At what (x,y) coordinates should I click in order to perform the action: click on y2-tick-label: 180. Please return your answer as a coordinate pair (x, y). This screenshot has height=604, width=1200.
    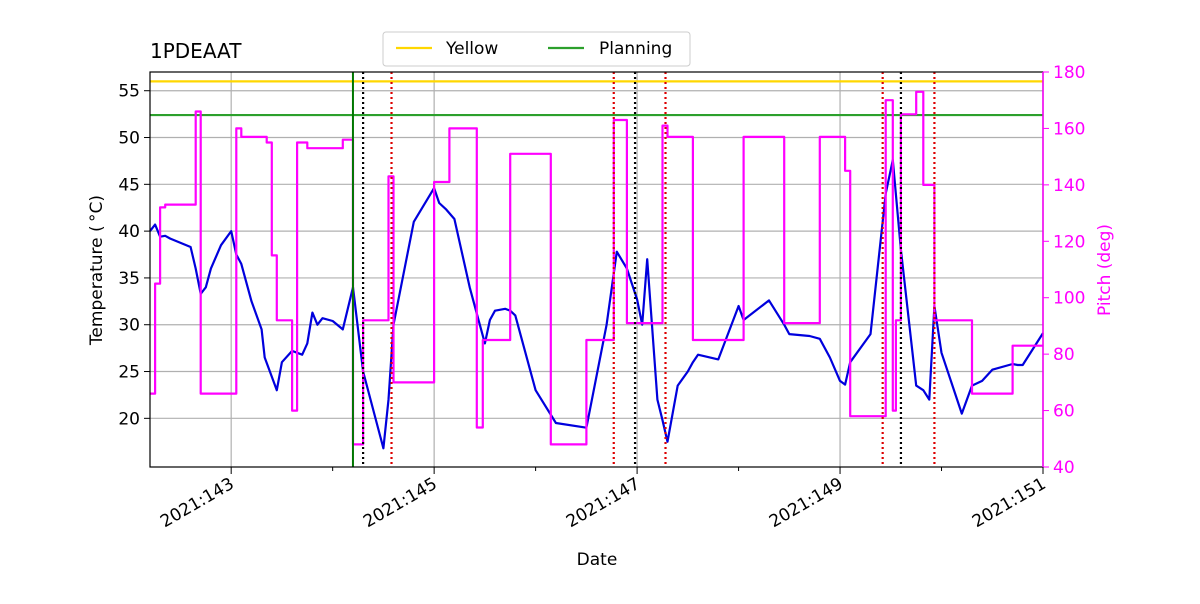
    Looking at the image, I should click on (1069, 73).